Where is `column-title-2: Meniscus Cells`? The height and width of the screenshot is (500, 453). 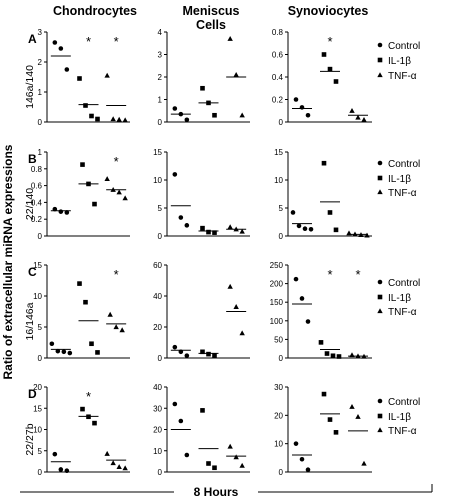
column-title-2: Meniscus Cells is located at coordinates (211, 18).